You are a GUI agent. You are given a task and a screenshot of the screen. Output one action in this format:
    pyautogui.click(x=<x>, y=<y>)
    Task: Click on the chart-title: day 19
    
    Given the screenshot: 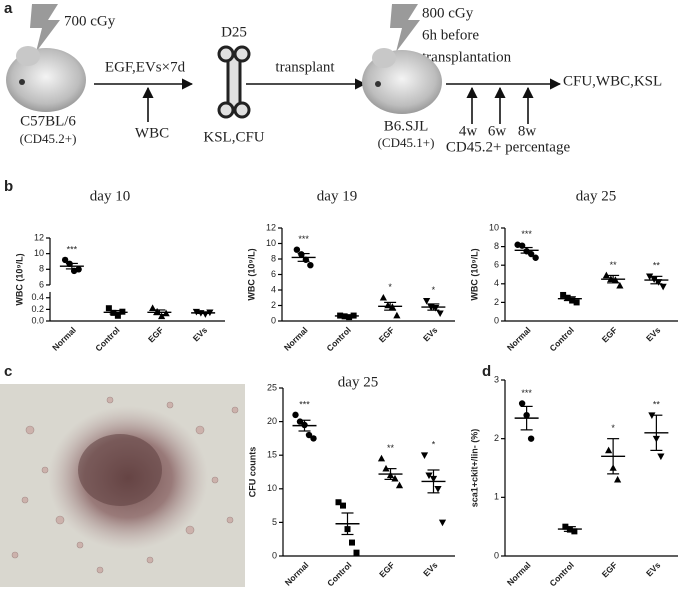 What is the action you would take?
    pyautogui.click(x=337, y=196)
    